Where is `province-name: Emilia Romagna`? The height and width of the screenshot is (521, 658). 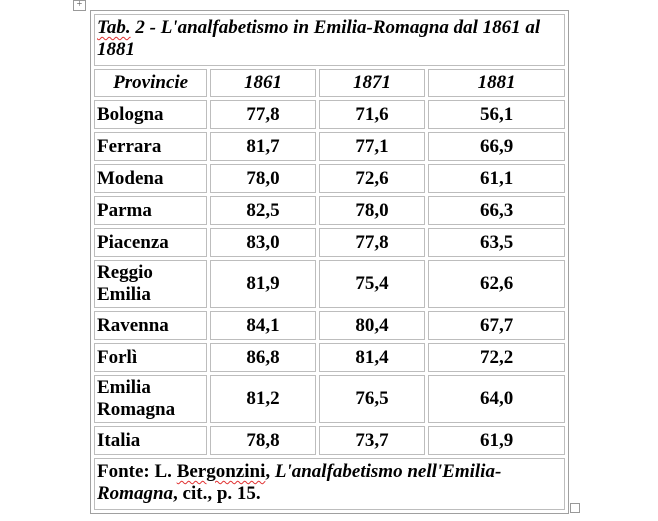 province-name: Emilia Romagna is located at coordinates (151, 399).